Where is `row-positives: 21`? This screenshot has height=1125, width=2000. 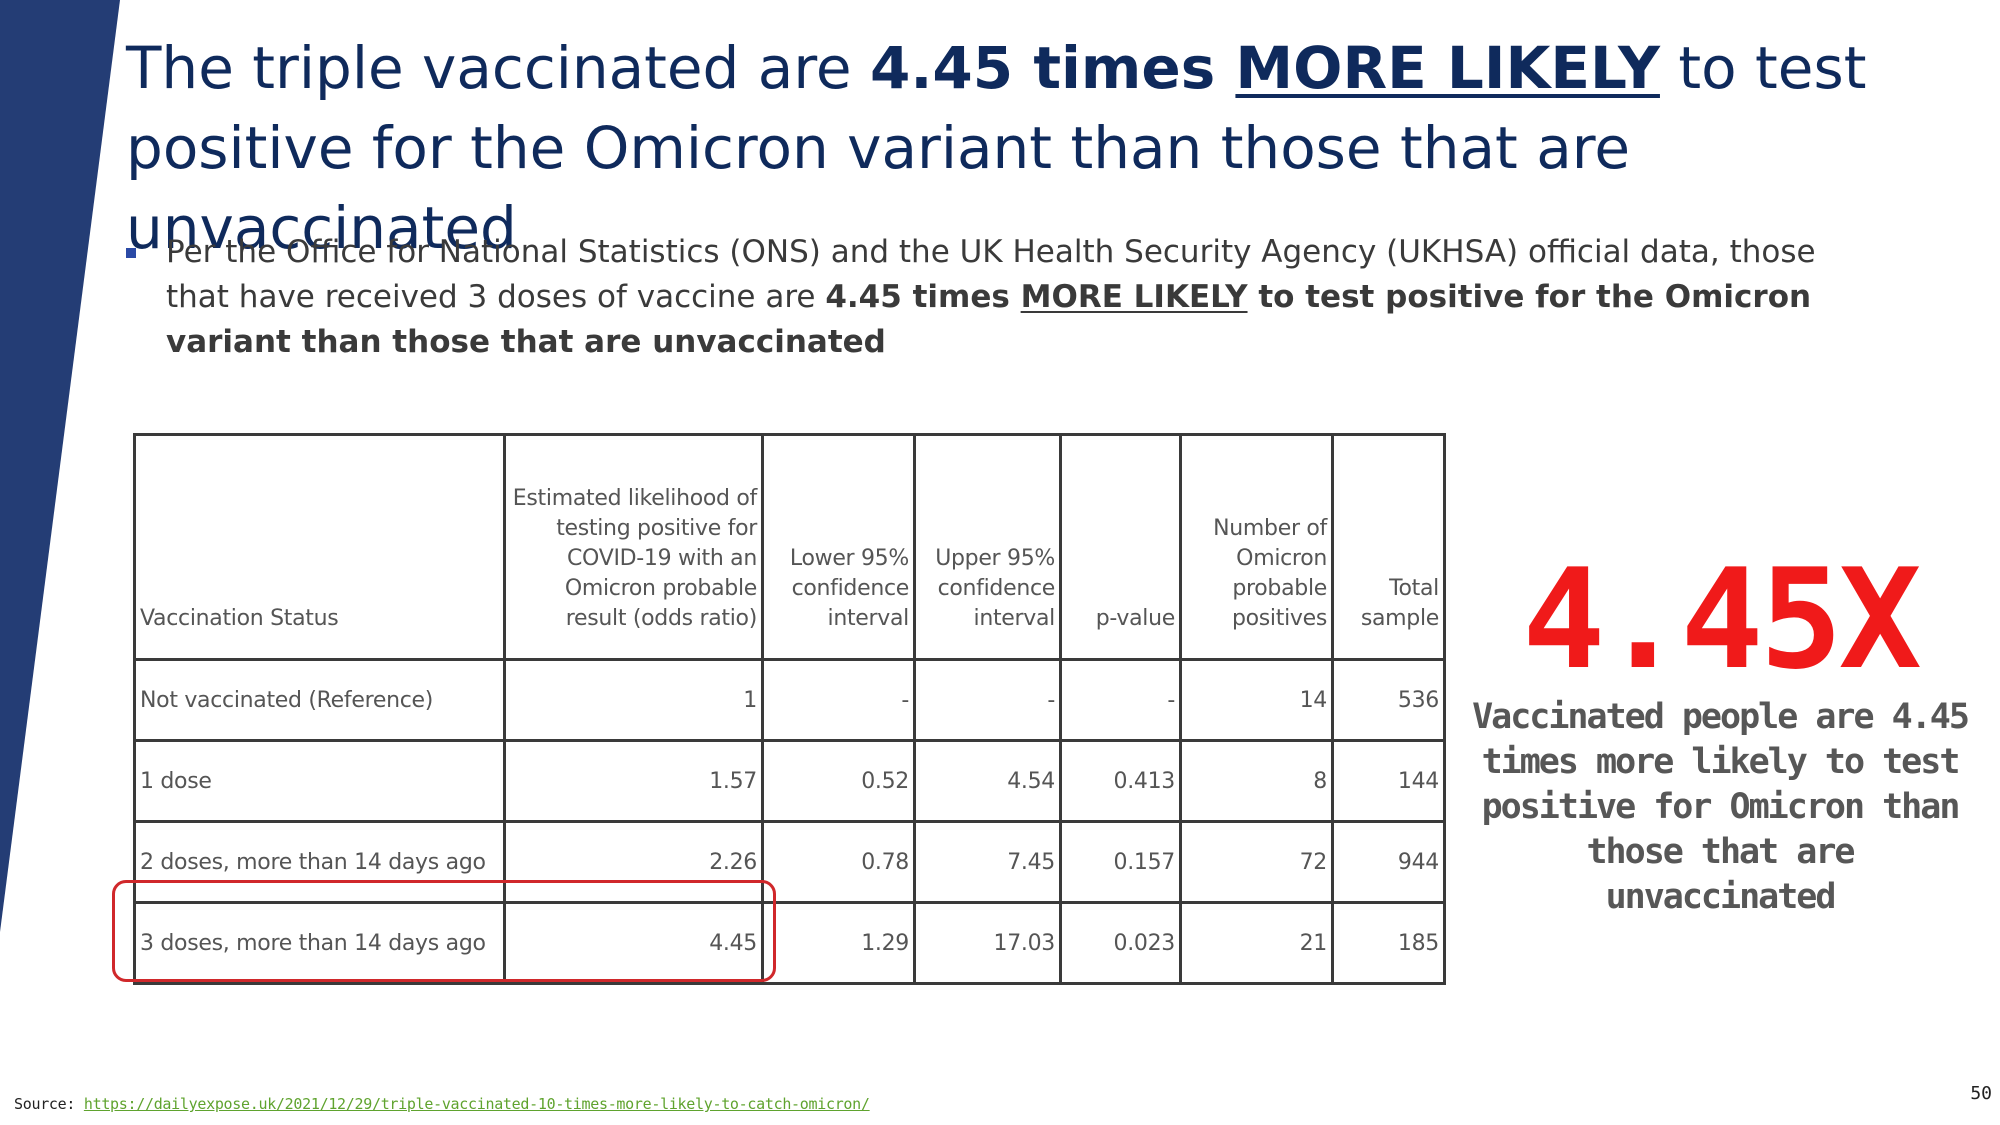
row-positives: 21 is located at coordinates (1256, 943).